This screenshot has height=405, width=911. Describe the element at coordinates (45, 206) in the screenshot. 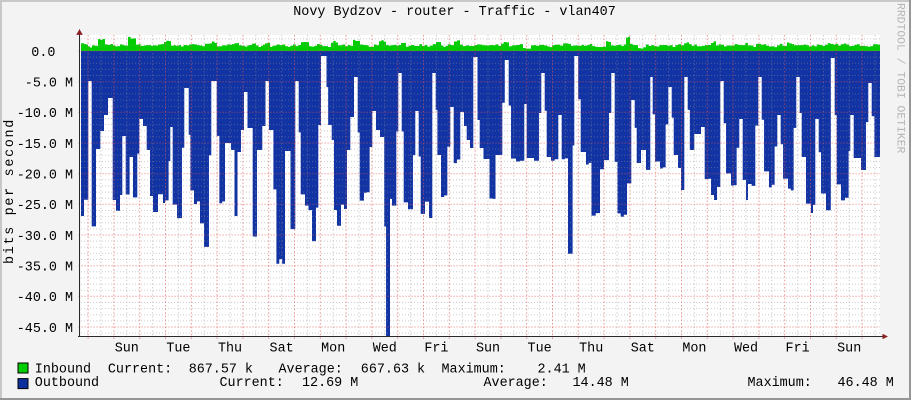

I see `svg-text: -25.0 M` at that location.